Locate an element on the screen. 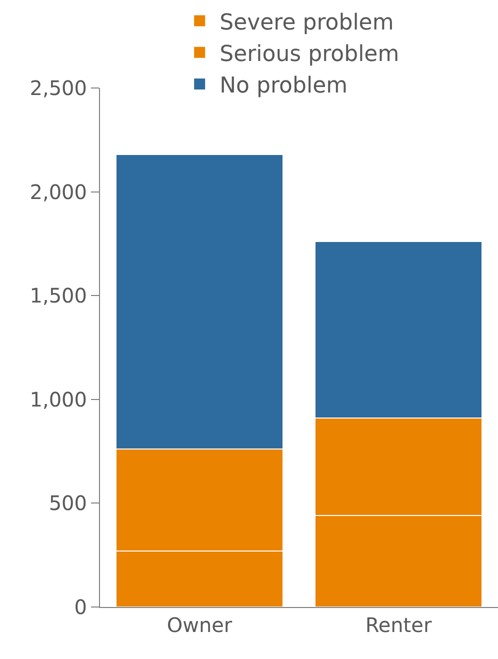 The height and width of the screenshot is (659, 498). x-tick-label: Owner is located at coordinates (199, 625).